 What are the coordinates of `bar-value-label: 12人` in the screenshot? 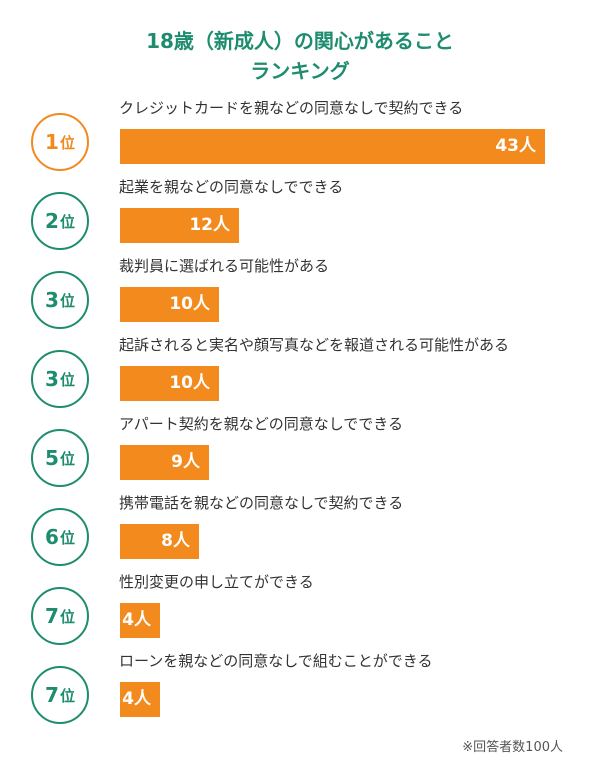 It's located at (209, 225).